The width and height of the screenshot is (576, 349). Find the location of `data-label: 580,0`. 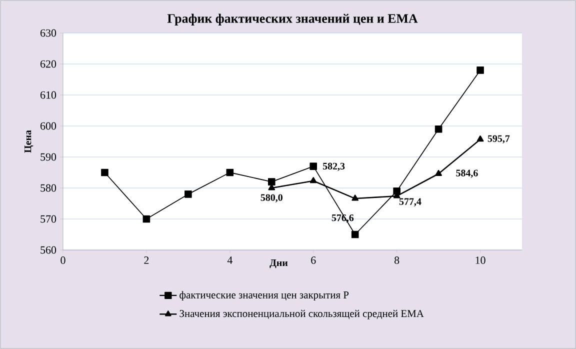

data-label: 580,0 is located at coordinates (271, 198).